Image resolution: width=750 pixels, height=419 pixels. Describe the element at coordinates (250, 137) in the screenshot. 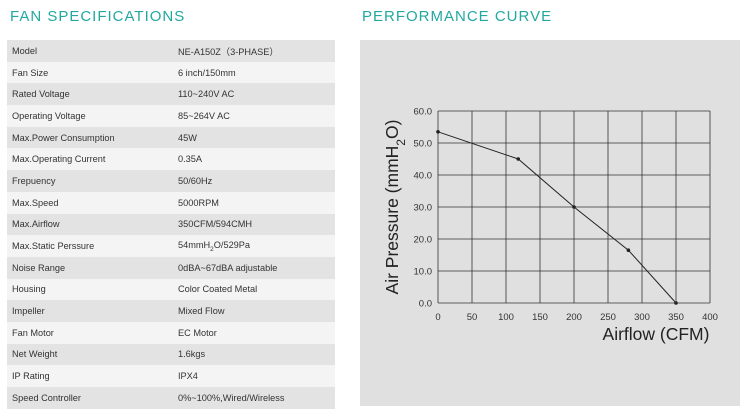

I see `spec-value: 45W` at that location.